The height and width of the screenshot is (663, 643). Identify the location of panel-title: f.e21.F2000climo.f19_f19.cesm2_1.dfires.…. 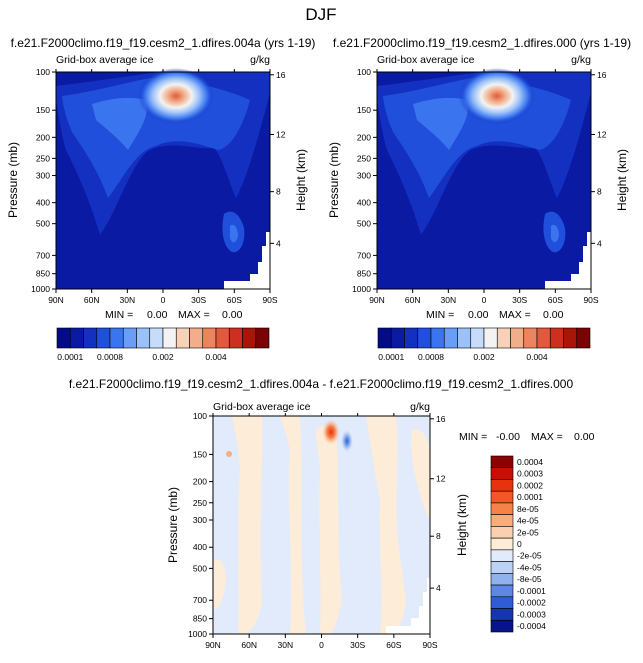
(163, 43).